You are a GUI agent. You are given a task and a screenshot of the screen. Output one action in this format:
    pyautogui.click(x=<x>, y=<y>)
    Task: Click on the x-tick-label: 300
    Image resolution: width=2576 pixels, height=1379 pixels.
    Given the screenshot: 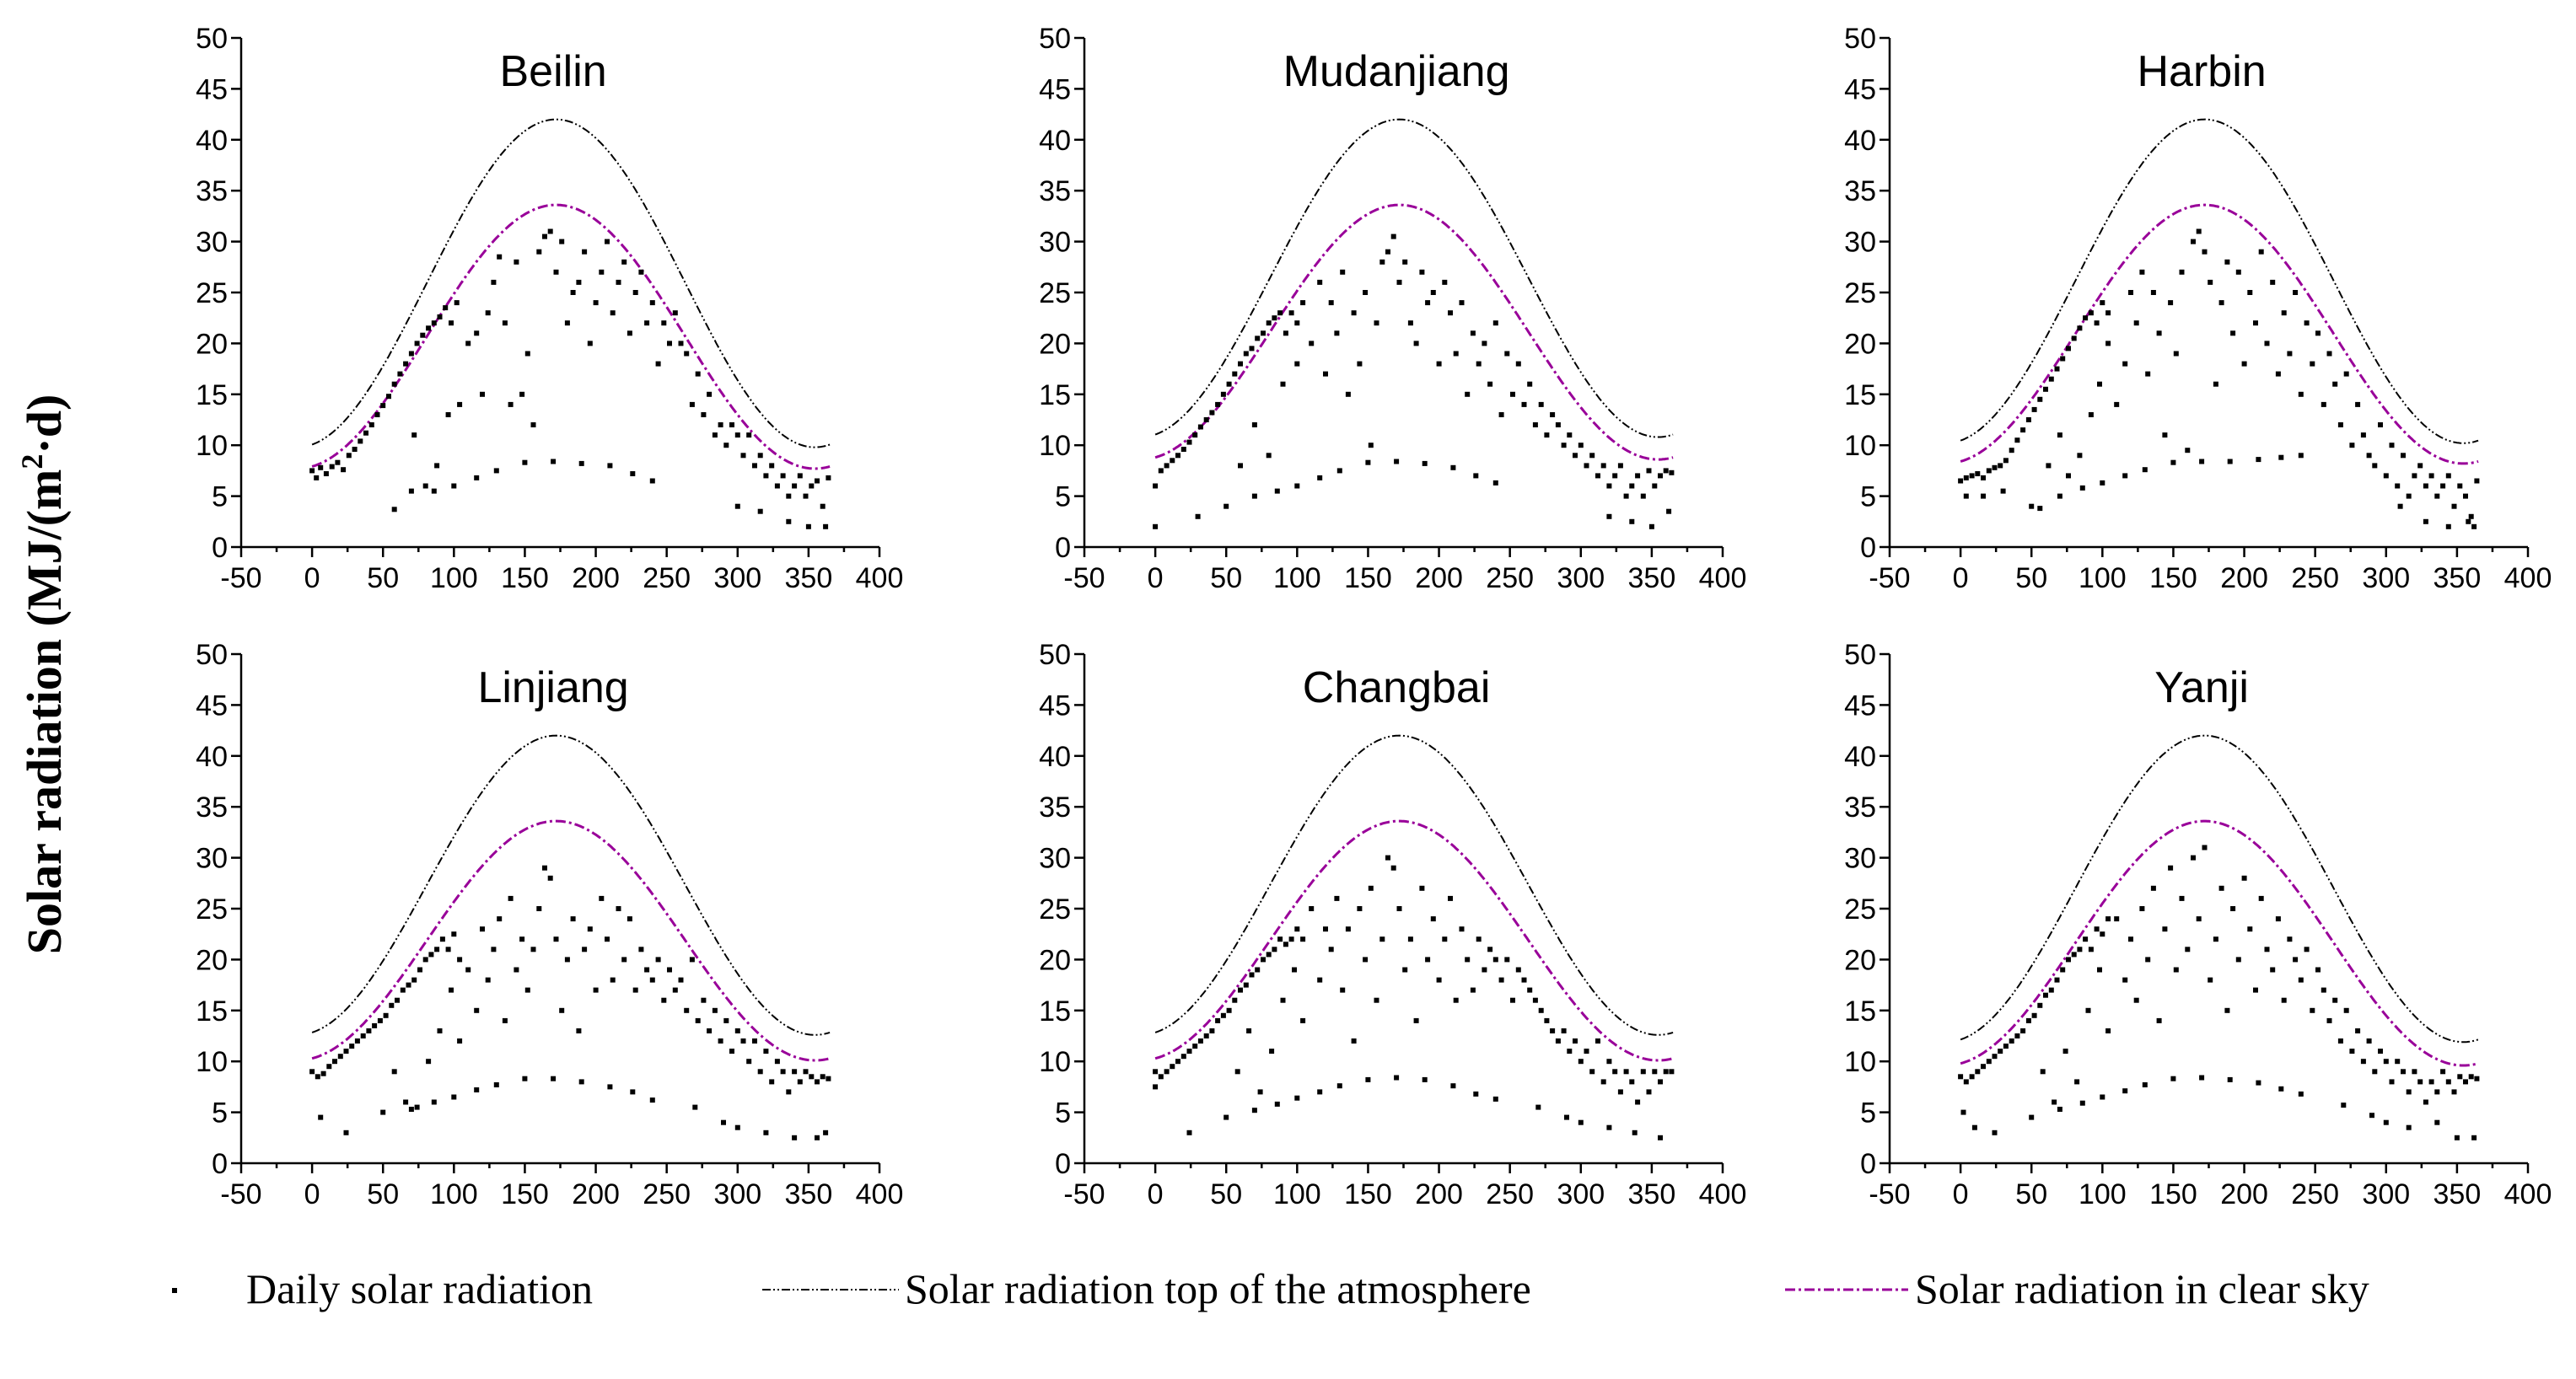 What is the action you would take?
    pyautogui.click(x=737, y=578)
    